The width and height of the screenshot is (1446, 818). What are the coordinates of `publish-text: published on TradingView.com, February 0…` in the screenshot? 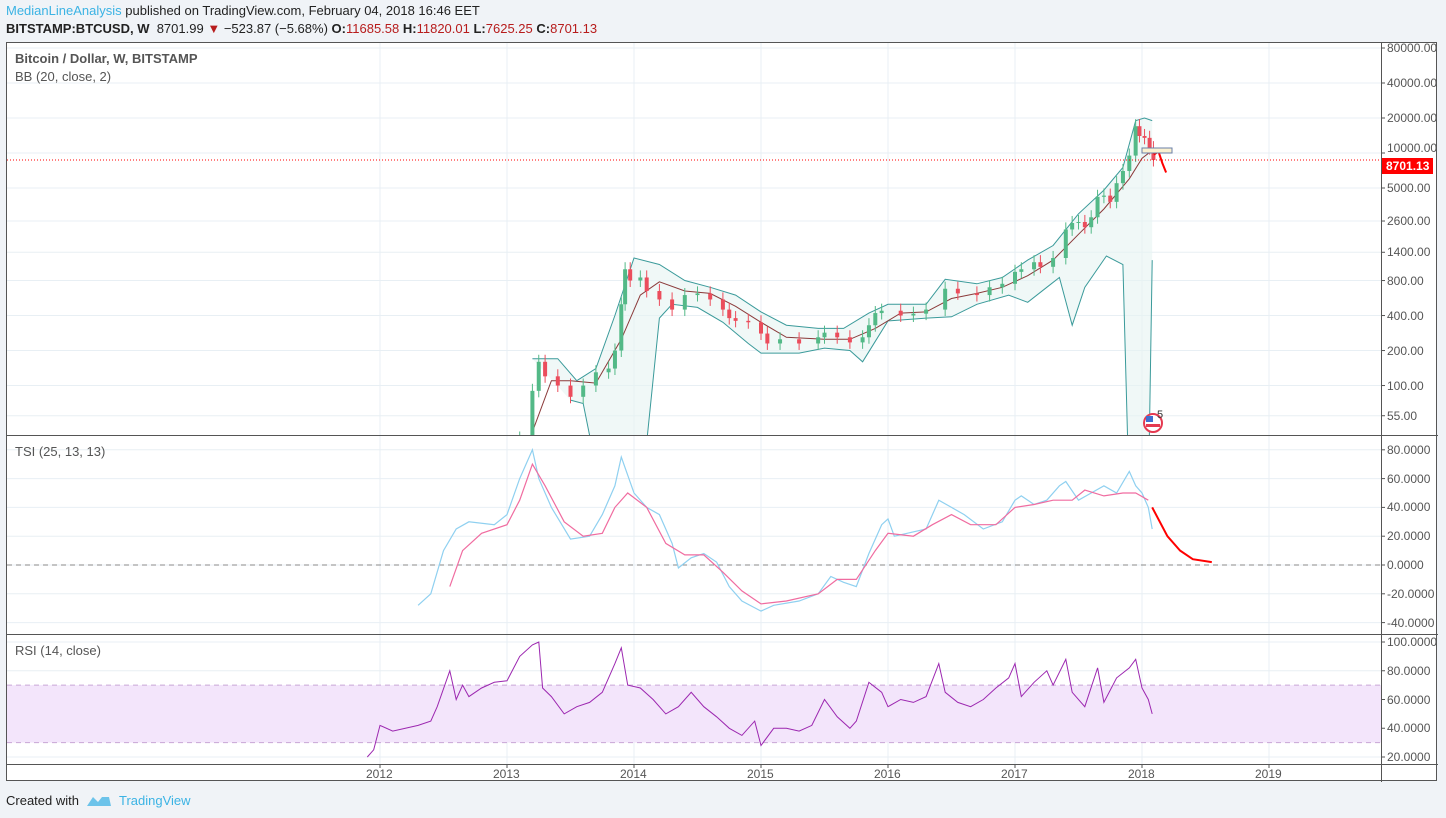 It's located at (302, 10).